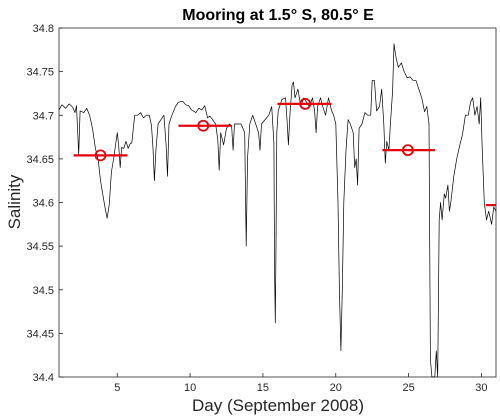 This screenshot has width=500, height=420. Describe the element at coordinates (336, 388) in the screenshot. I see `x-tick-label: 20` at that location.